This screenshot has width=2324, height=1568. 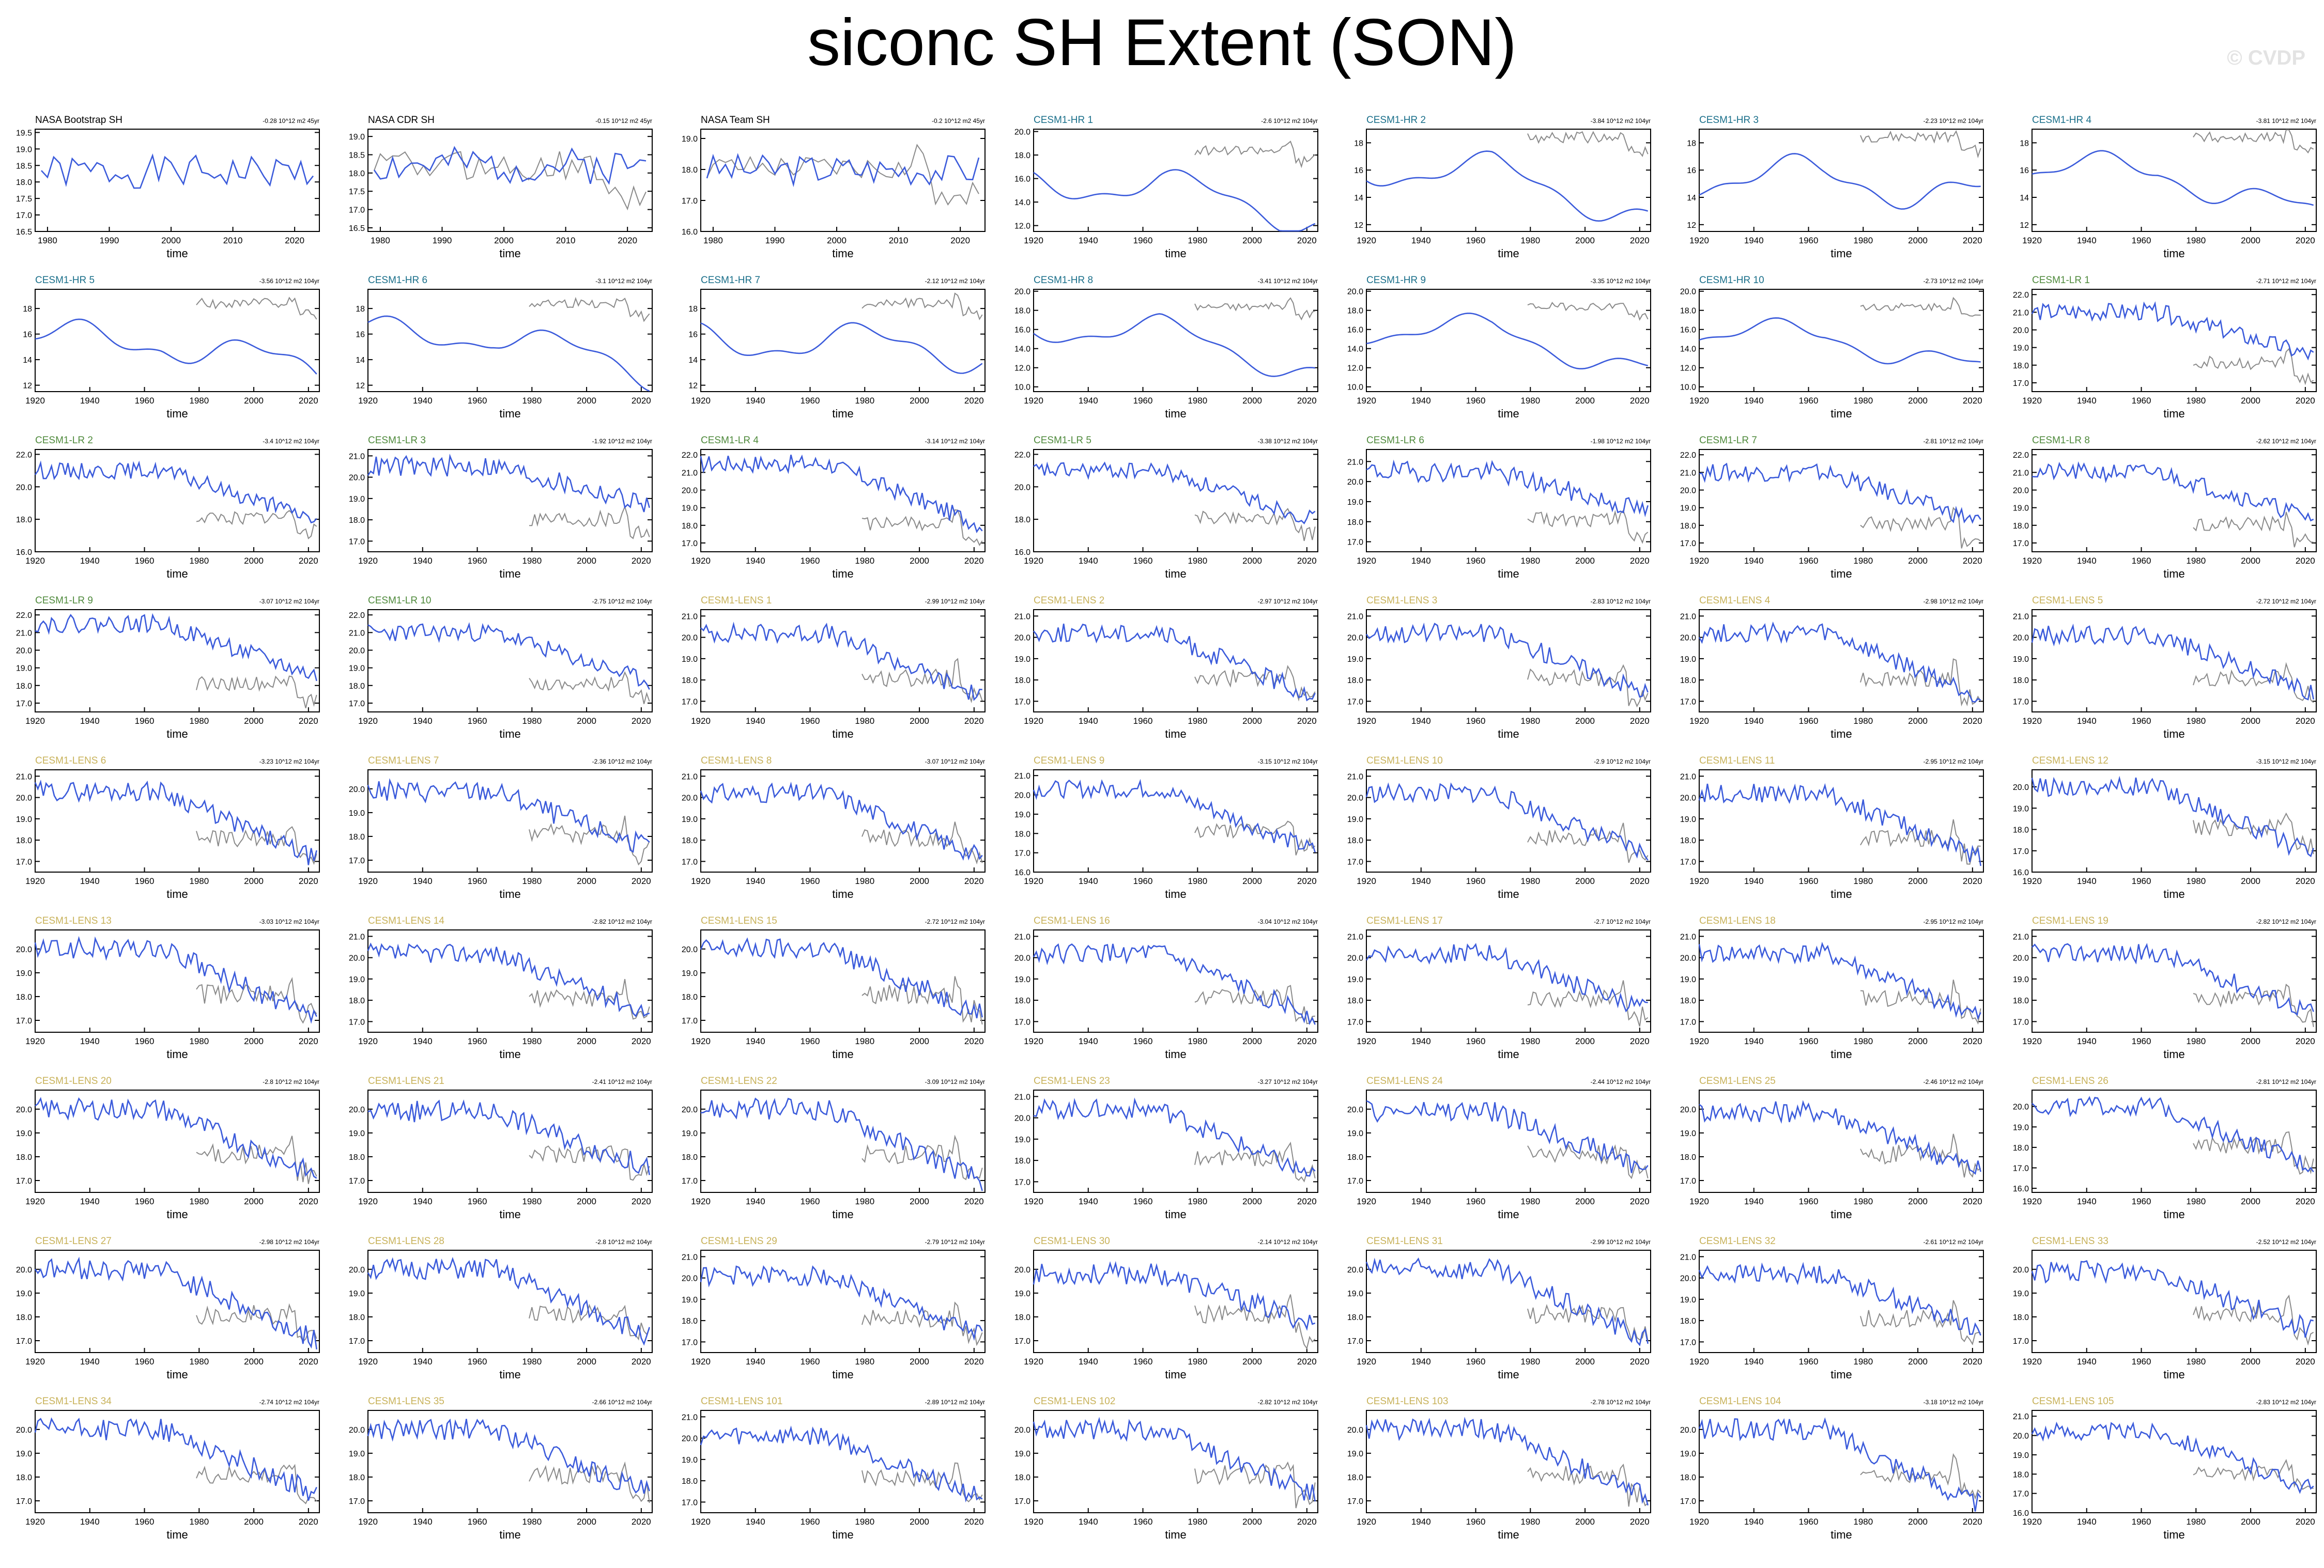 What do you see at coordinates (736, 760) in the screenshot?
I see `panel-label: CESM1-LENS 8` at bounding box center [736, 760].